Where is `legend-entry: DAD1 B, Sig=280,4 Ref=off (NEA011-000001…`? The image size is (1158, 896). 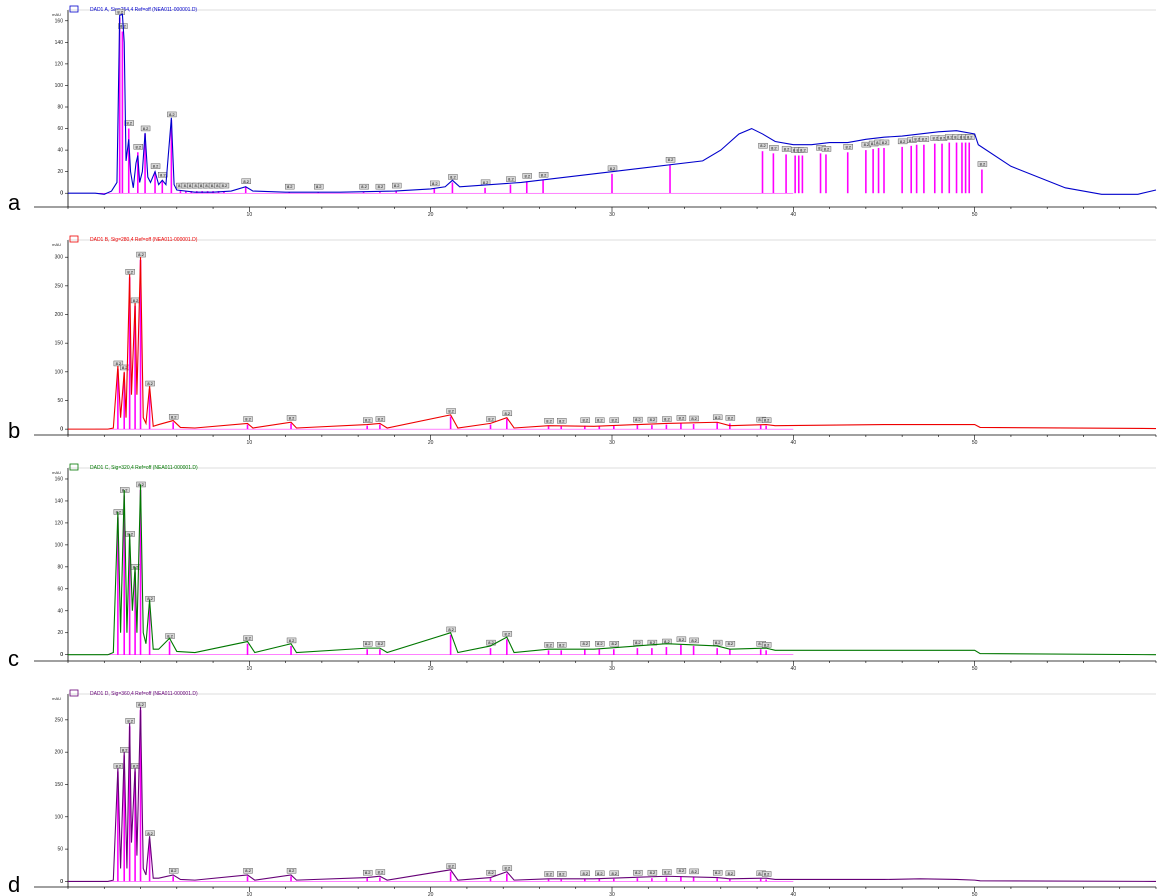
legend-entry: DAD1 B, Sig=280,4 Ref=off (NEA011-000001… is located at coordinates (144, 240).